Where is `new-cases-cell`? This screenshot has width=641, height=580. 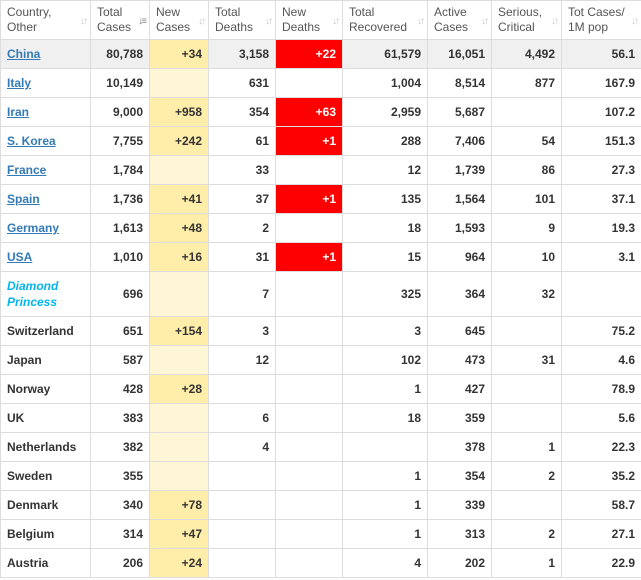 new-cases-cell is located at coordinates (179, 476).